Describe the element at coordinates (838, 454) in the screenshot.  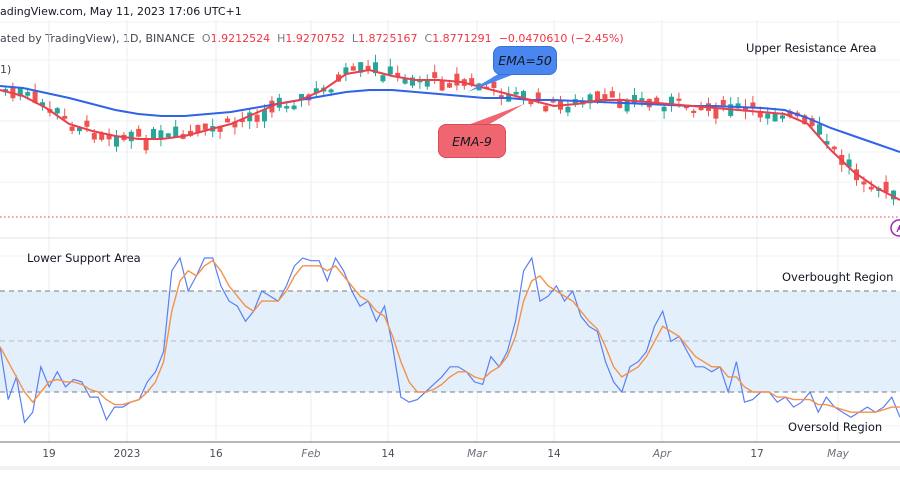
I see `time-axis-label: May` at that location.